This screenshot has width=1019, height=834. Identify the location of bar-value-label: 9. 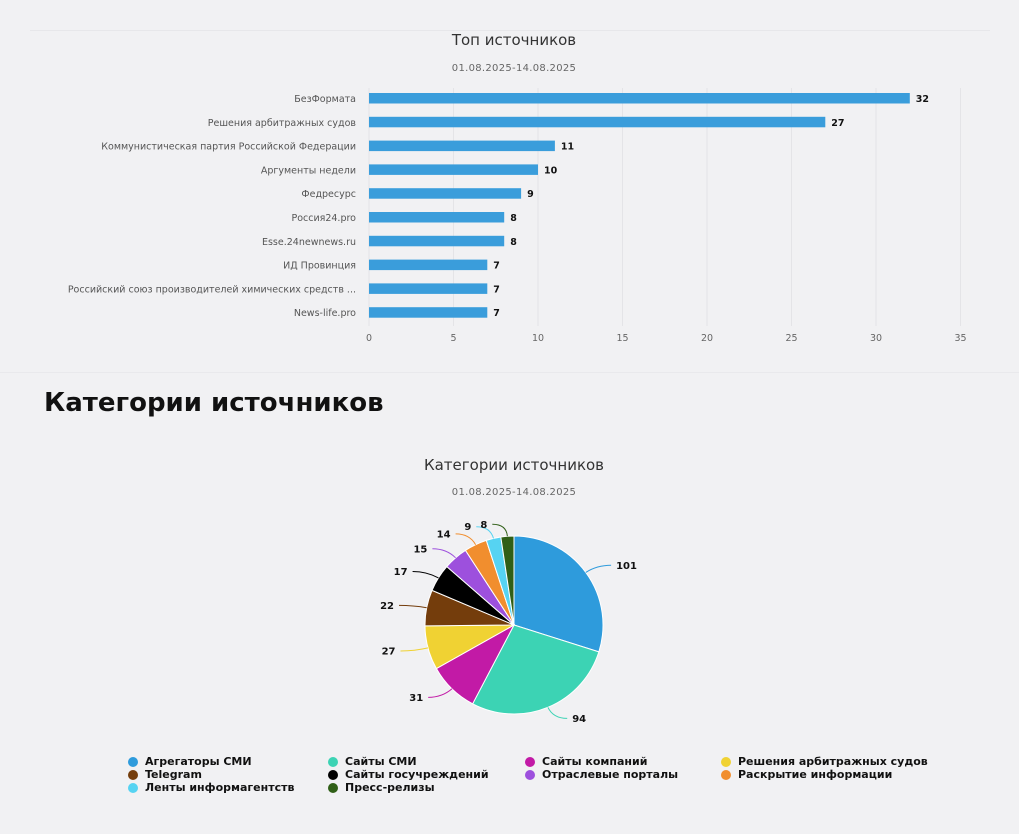
(530, 194).